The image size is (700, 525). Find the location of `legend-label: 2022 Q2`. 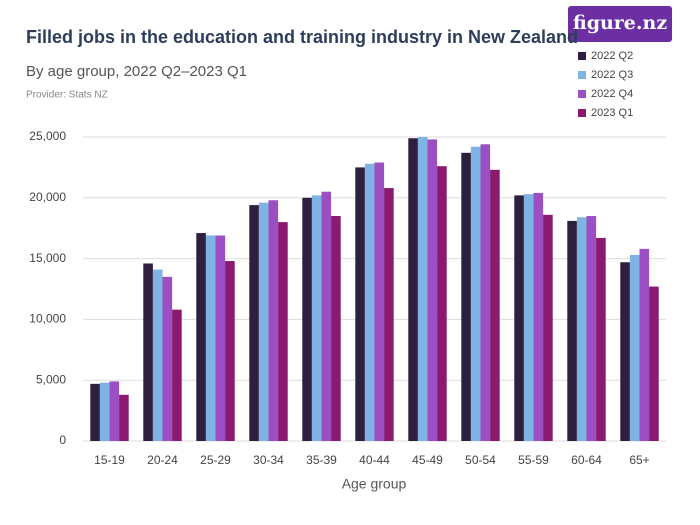

legend-label: 2022 Q2 is located at coordinates (612, 56).